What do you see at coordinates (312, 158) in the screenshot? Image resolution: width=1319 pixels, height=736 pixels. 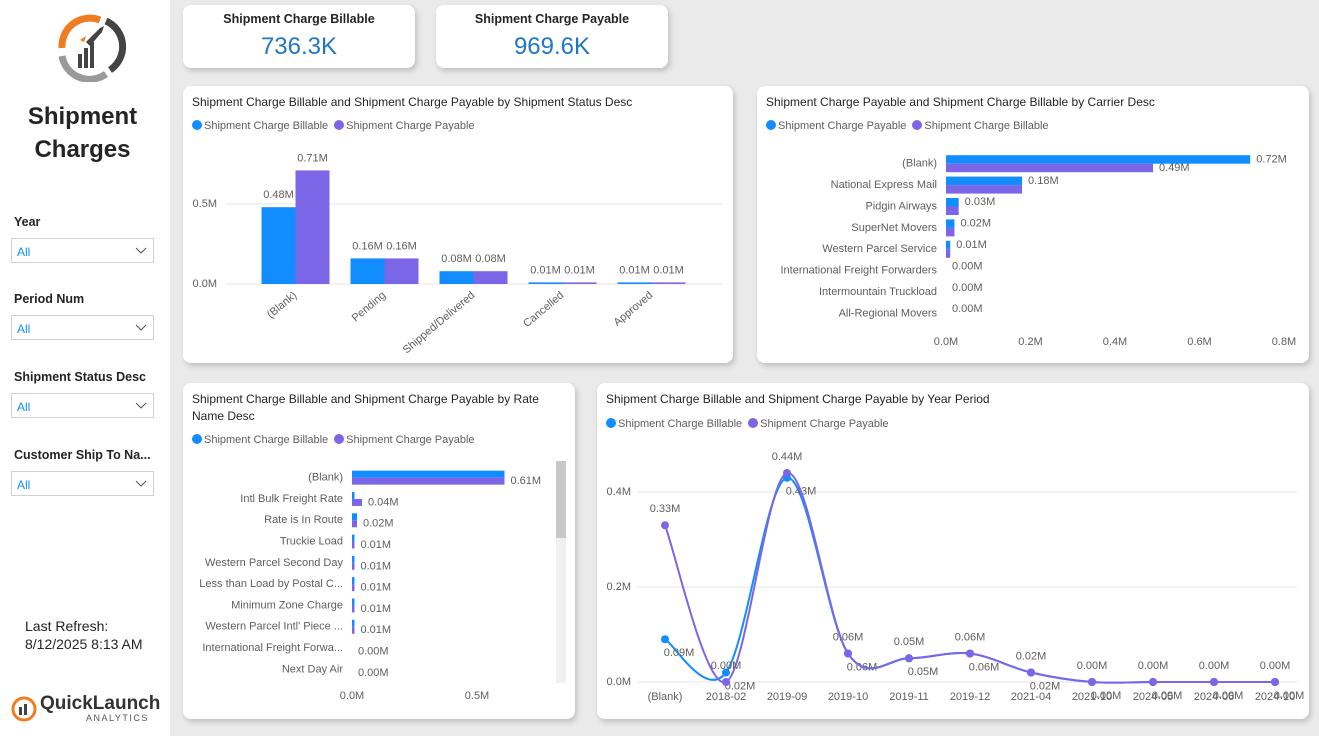 I see `data-label: 0.71M` at bounding box center [312, 158].